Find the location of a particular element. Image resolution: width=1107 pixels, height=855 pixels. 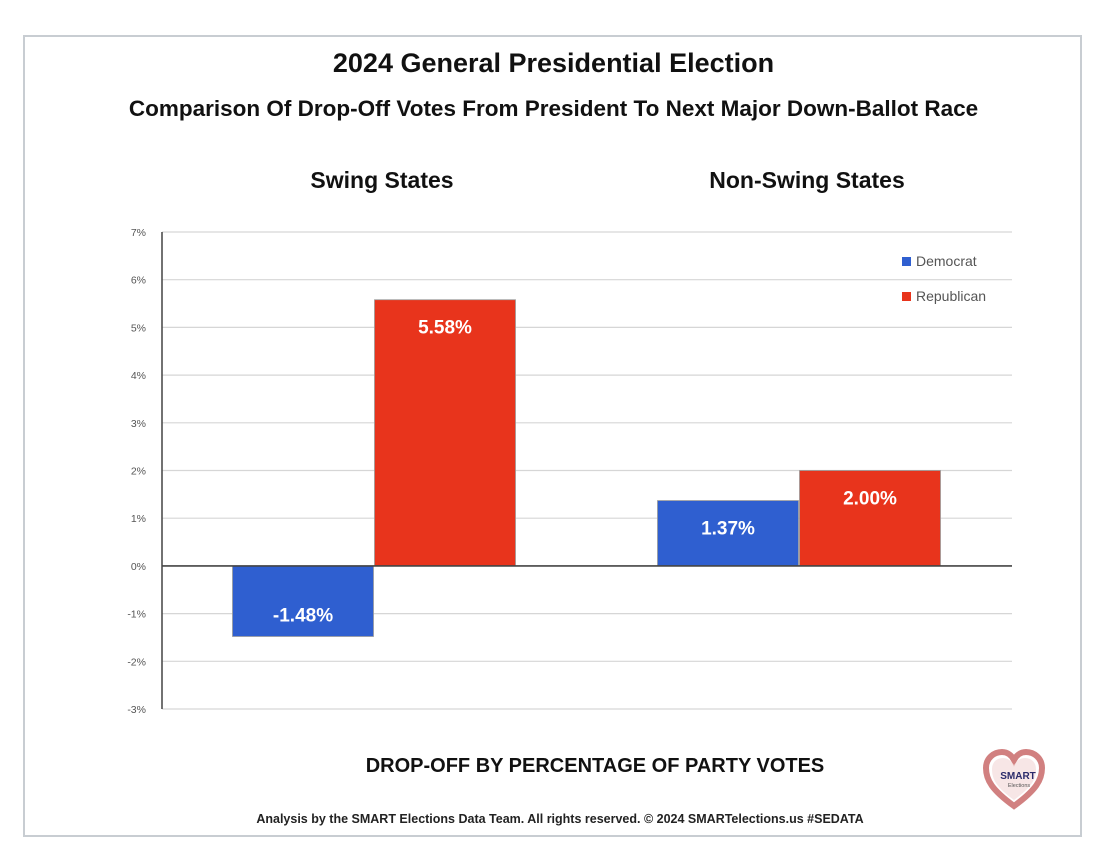

y-tick-label: 2% is located at coordinates (138, 472).